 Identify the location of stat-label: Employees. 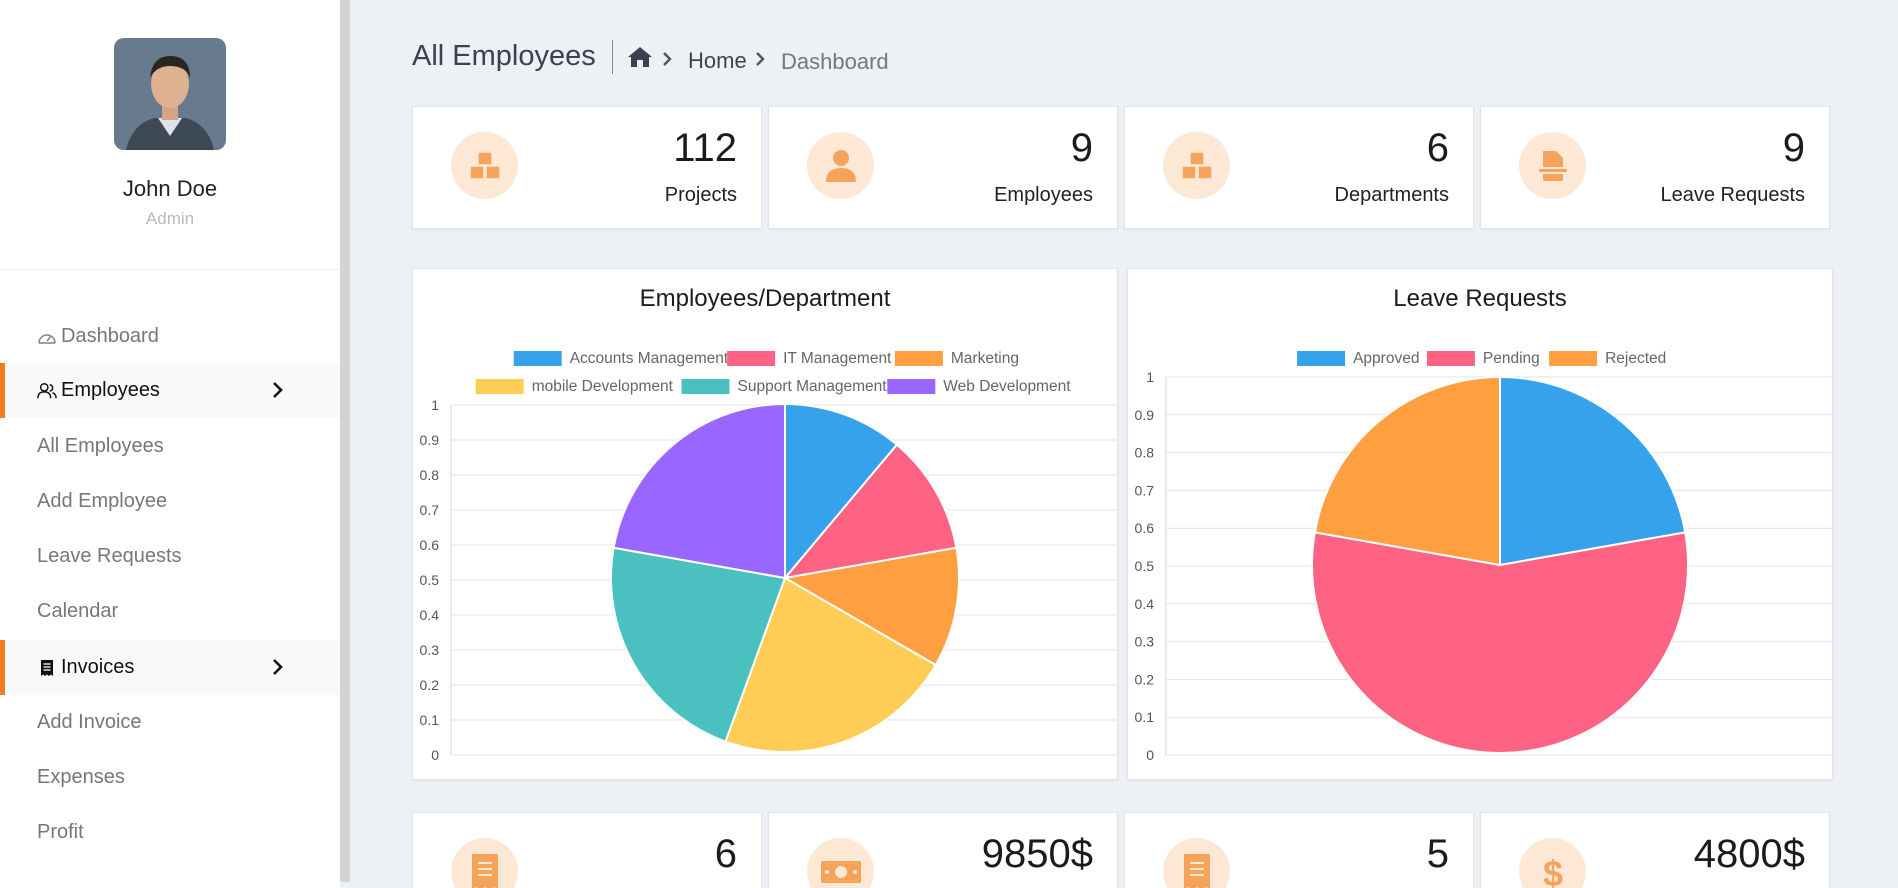
(1043, 195).